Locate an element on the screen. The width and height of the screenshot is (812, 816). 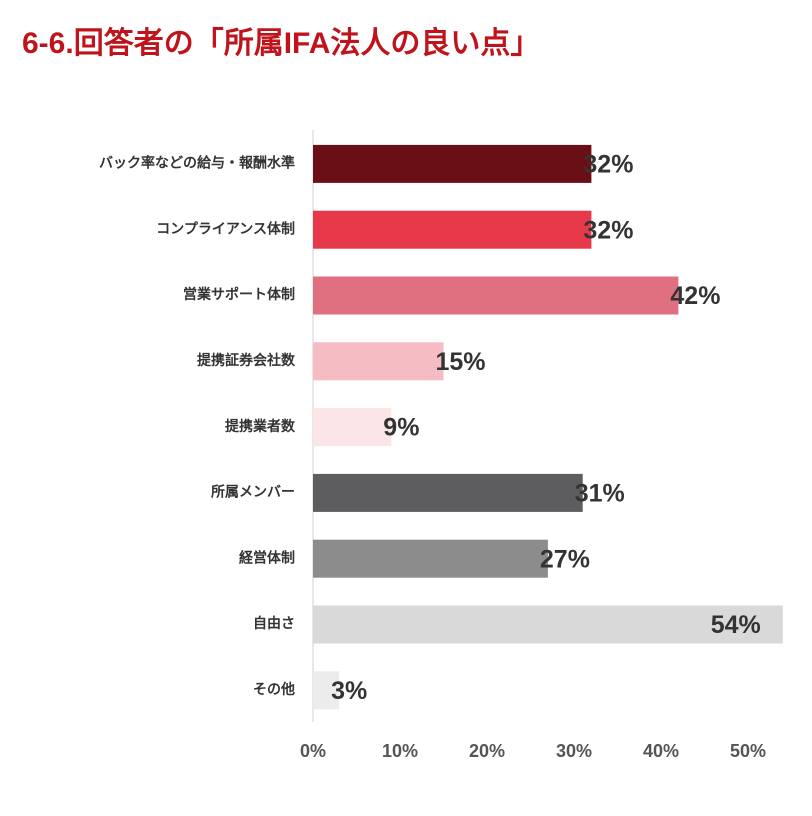
data-label: 42% is located at coordinates (695, 296).